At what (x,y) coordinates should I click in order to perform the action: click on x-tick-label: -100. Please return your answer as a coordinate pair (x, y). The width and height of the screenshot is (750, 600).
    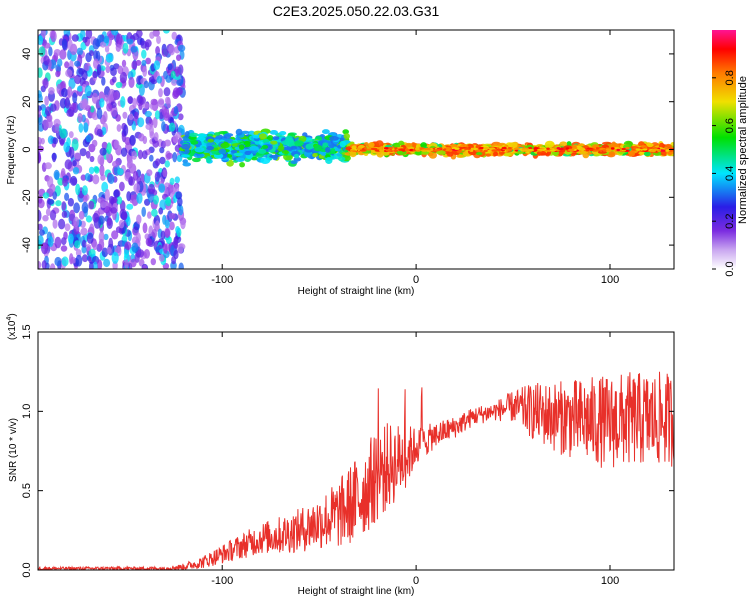
    Looking at the image, I should click on (222, 581).